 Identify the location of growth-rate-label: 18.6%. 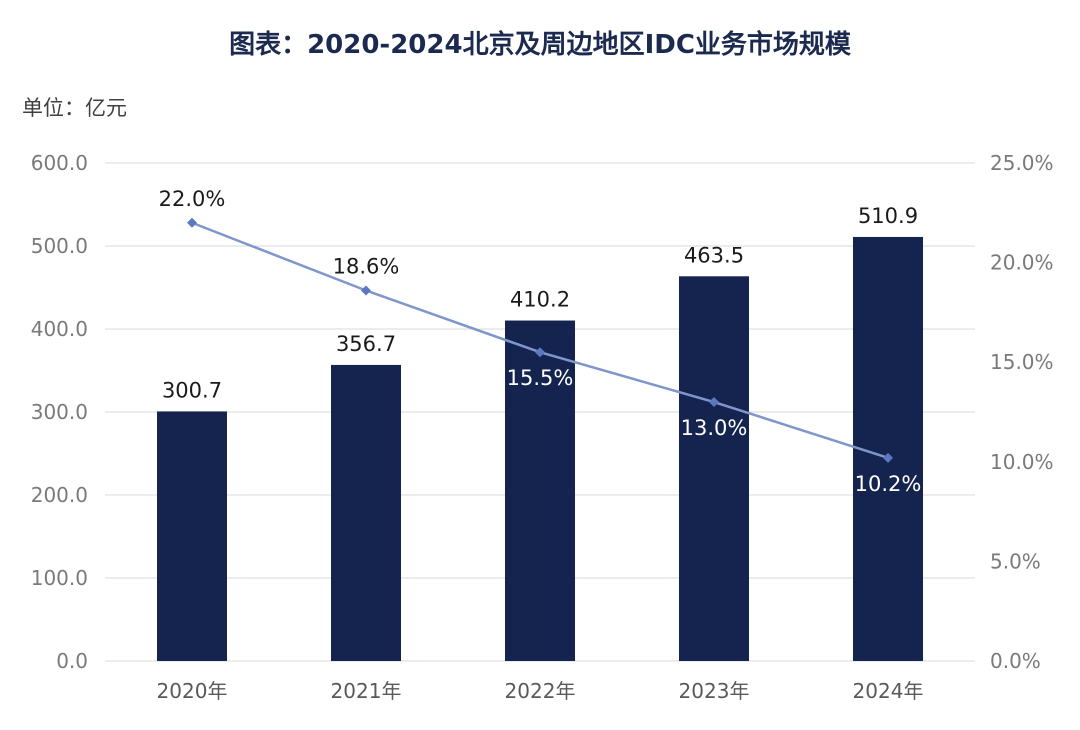
(366, 266).